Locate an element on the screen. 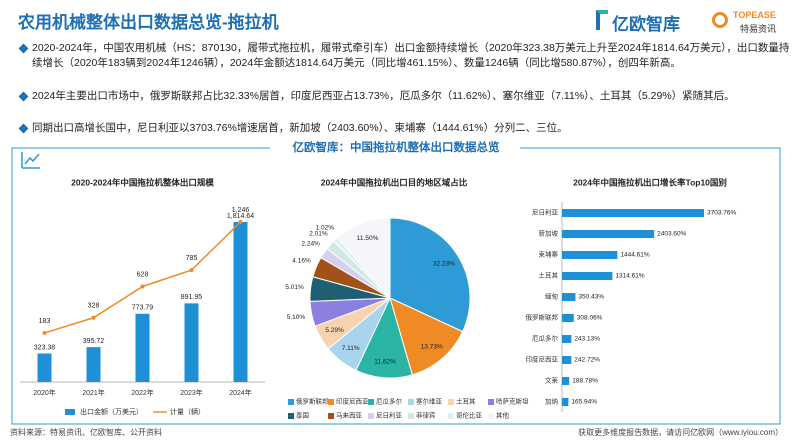 The height and width of the screenshot is (446, 793). panel-title: 亿欧智库：中国拖拉机整体出口数据总览 is located at coordinates (396, 147).